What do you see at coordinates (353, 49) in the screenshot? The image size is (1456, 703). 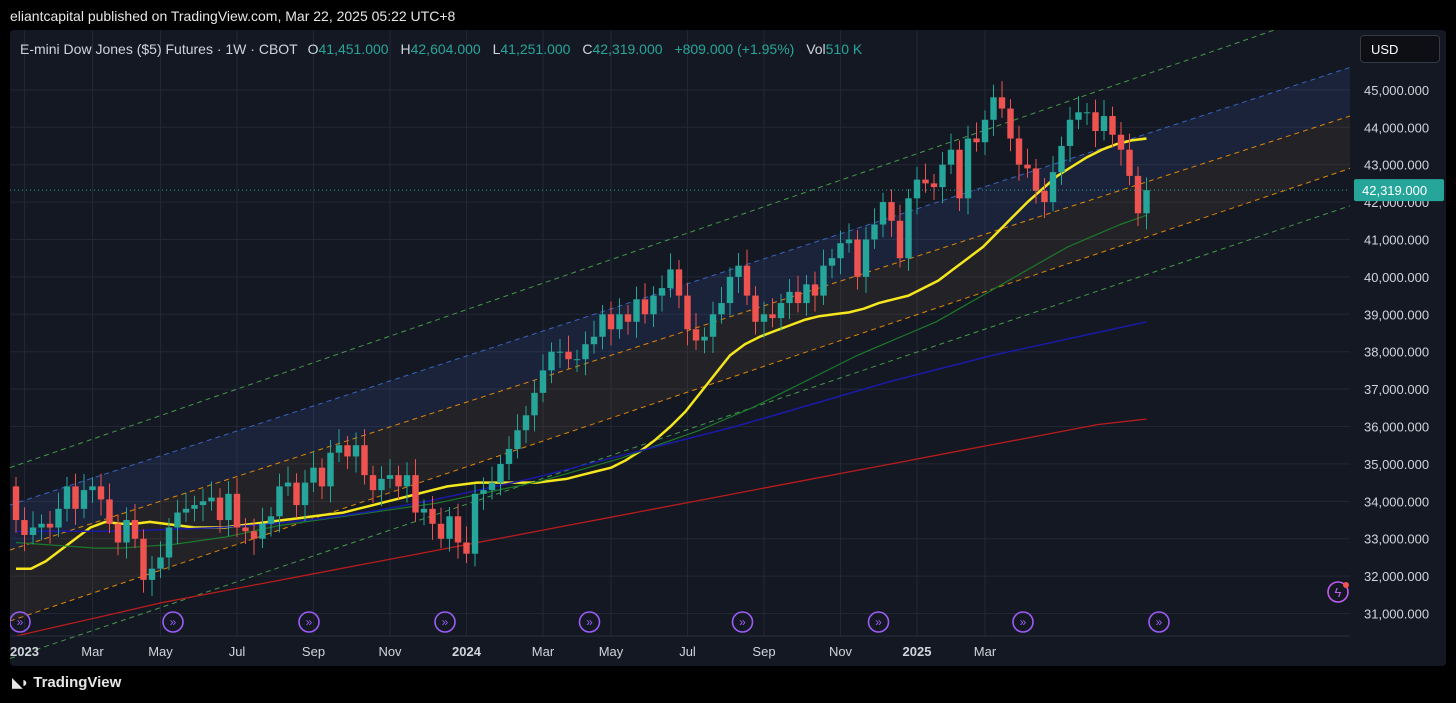 I see `open-value: 41,451.000` at bounding box center [353, 49].